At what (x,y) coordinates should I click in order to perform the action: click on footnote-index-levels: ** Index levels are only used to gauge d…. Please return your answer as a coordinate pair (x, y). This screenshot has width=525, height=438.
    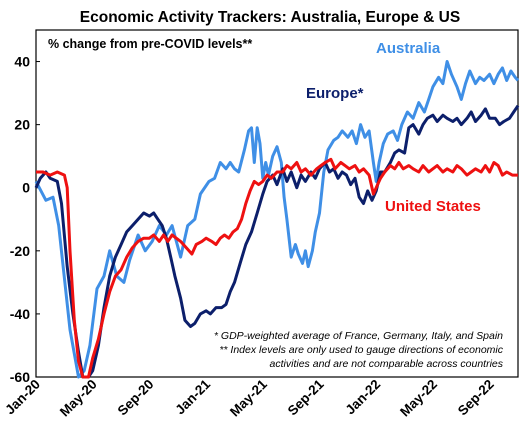
    Looking at the image, I should click on (361, 350).